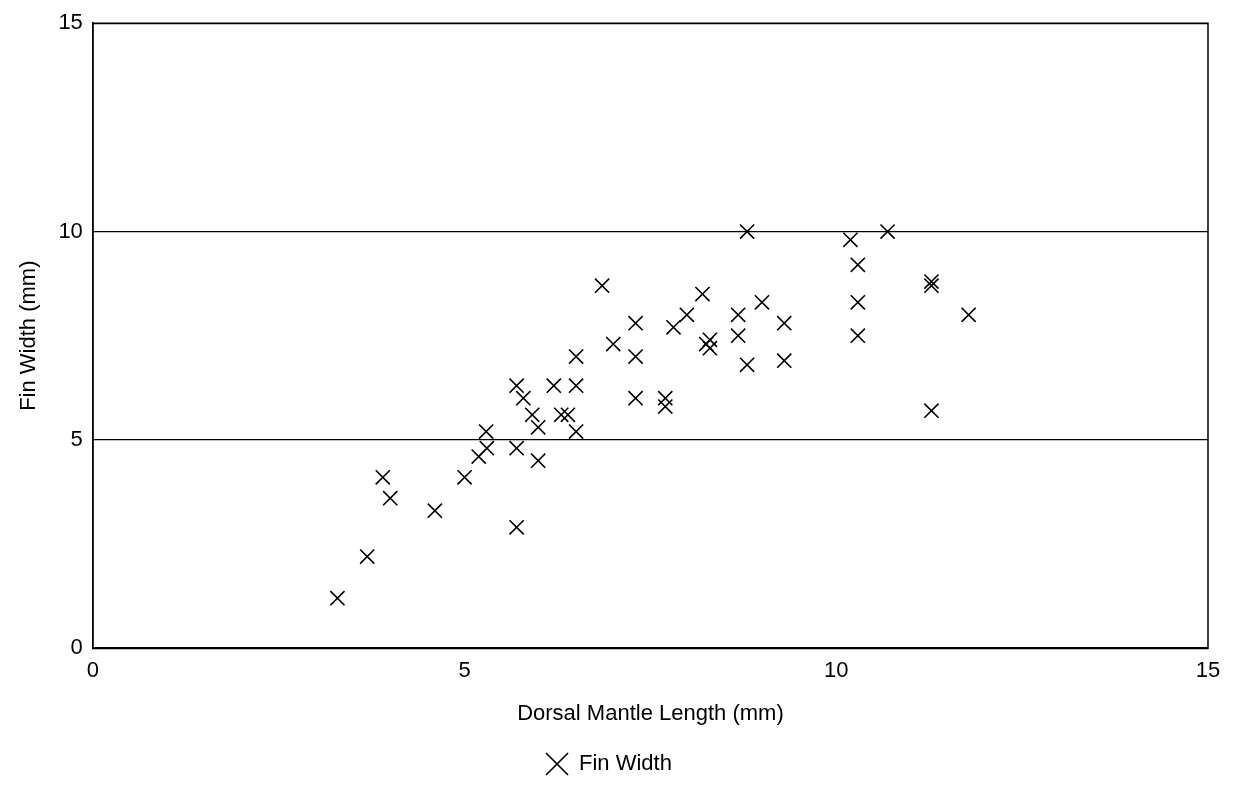 The image size is (1238, 795). What do you see at coordinates (76, 647) in the screenshot?
I see `y-tick-label: 0` at bounding box center [76, 647].